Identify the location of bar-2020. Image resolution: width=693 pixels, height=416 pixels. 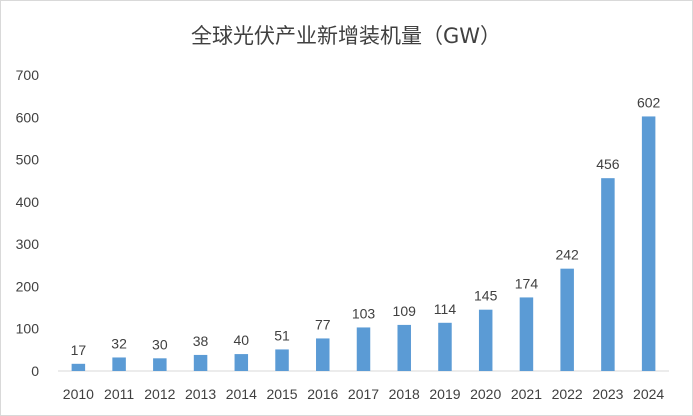
(485, 340).